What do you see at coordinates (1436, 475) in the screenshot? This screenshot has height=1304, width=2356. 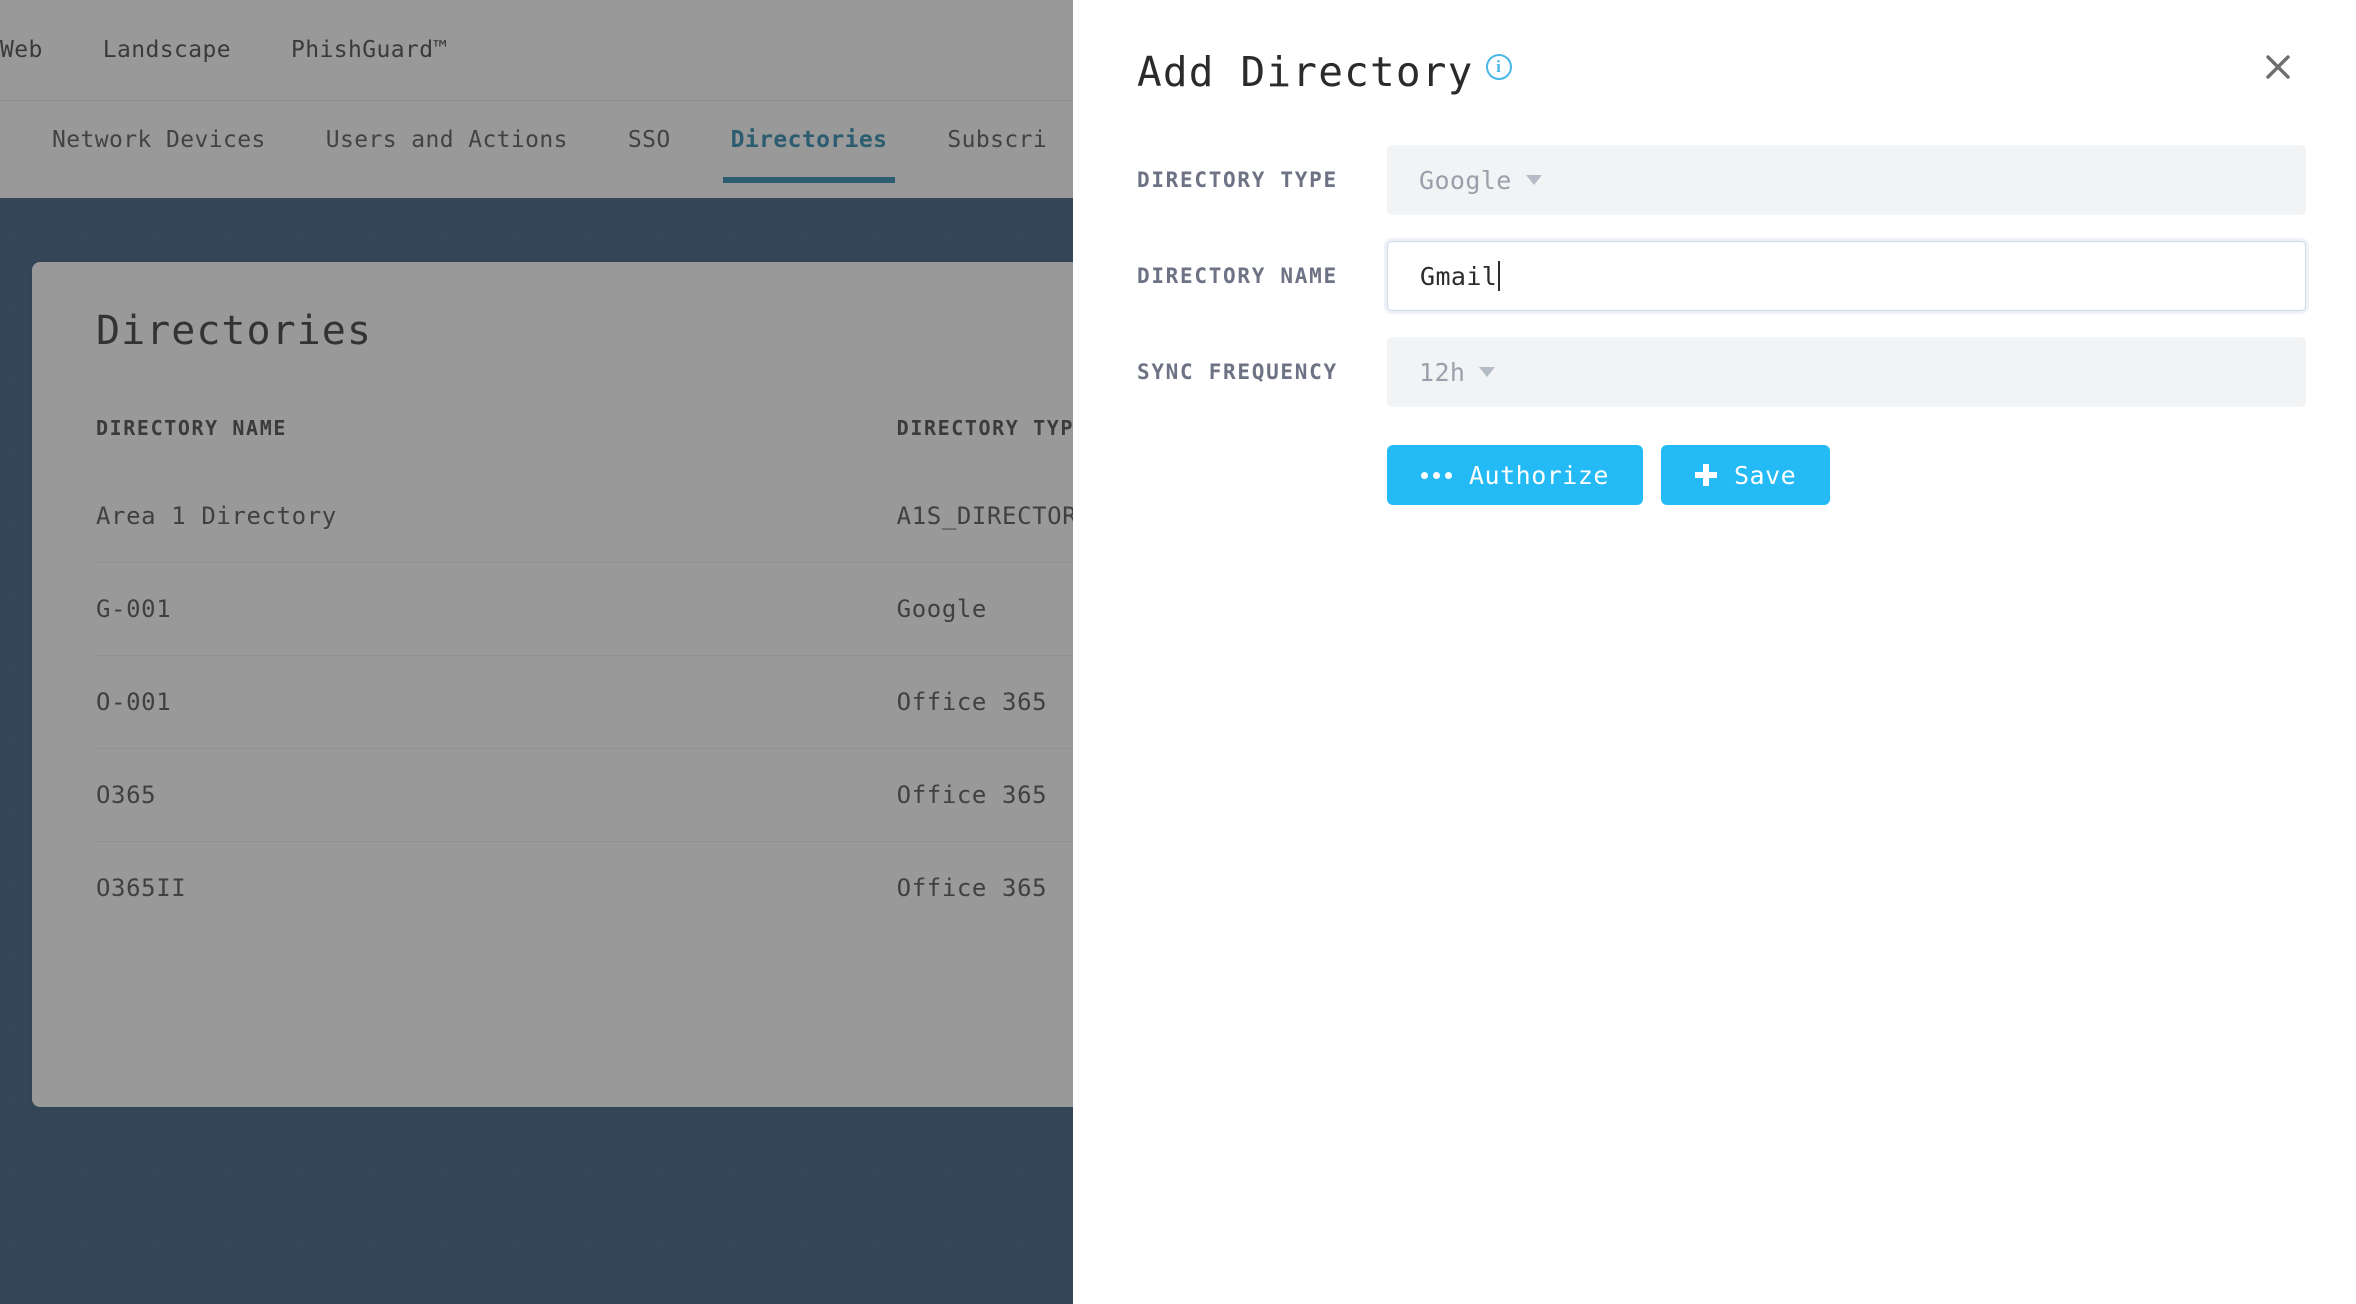 I see `dots-icon` at bounding box center [1436, 475].